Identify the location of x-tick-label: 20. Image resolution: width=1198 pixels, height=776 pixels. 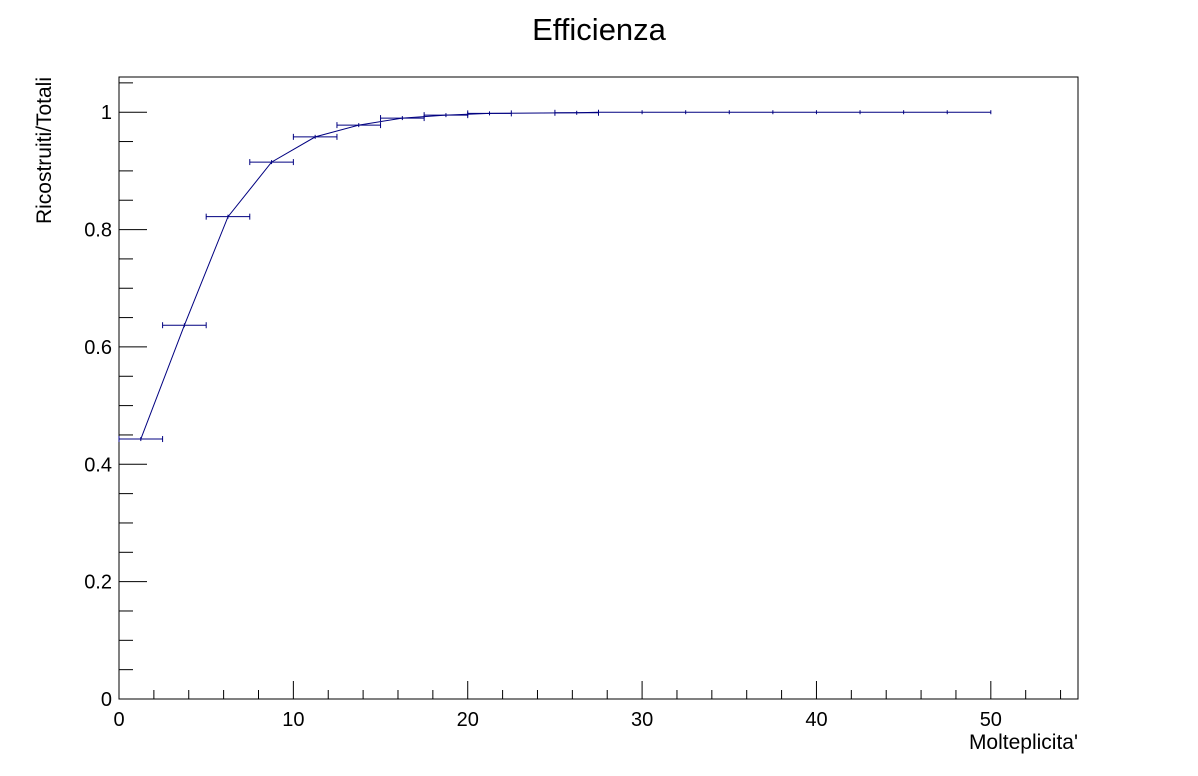
(468, 720).